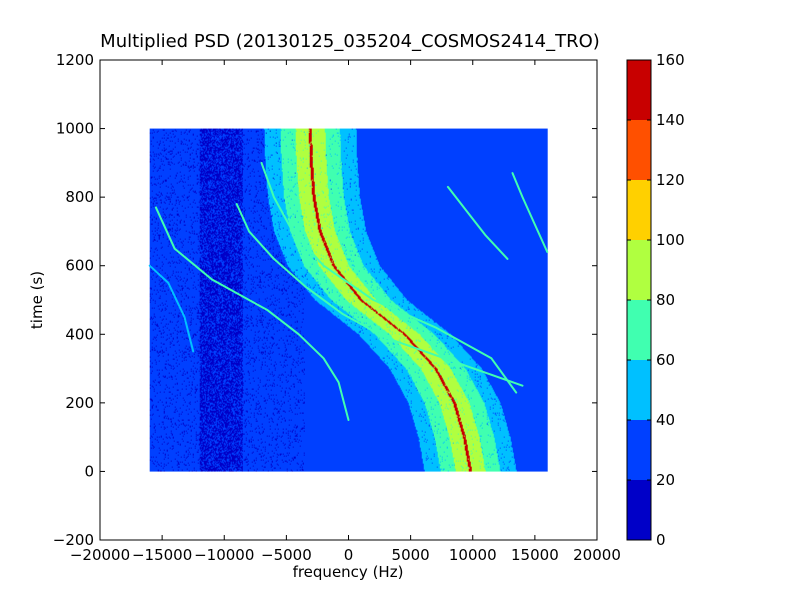 The width and height of the screenshot is (800, 604). Describe the element at coordinates (670, 180) in the screenshot. I see `colorbar-tick-label: 120` at that location.